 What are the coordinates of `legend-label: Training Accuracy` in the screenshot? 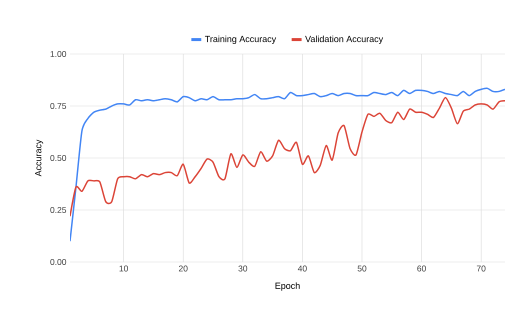 It's located at (240, 40).